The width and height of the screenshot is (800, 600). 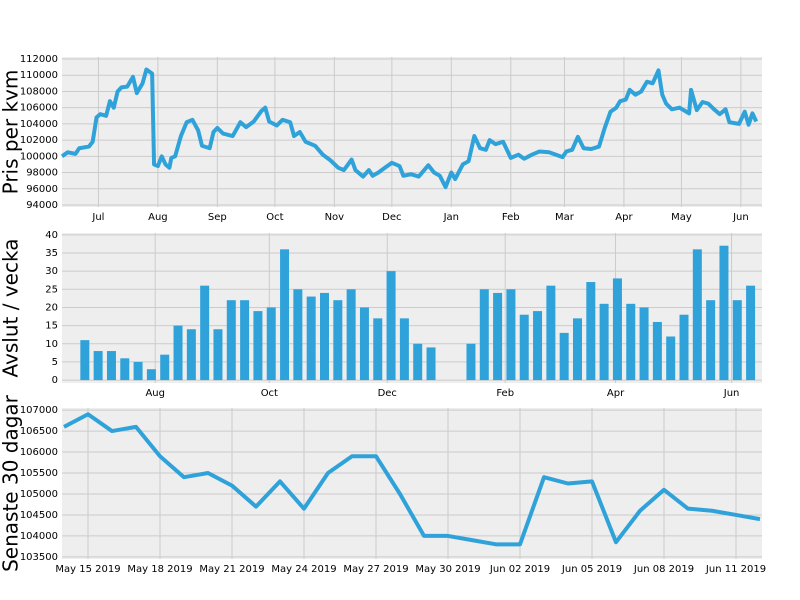 What do you see at coordinates (39, 515) in the screenshot?
I see `y-tick-label: 104500` at bounding box center [39, 515].